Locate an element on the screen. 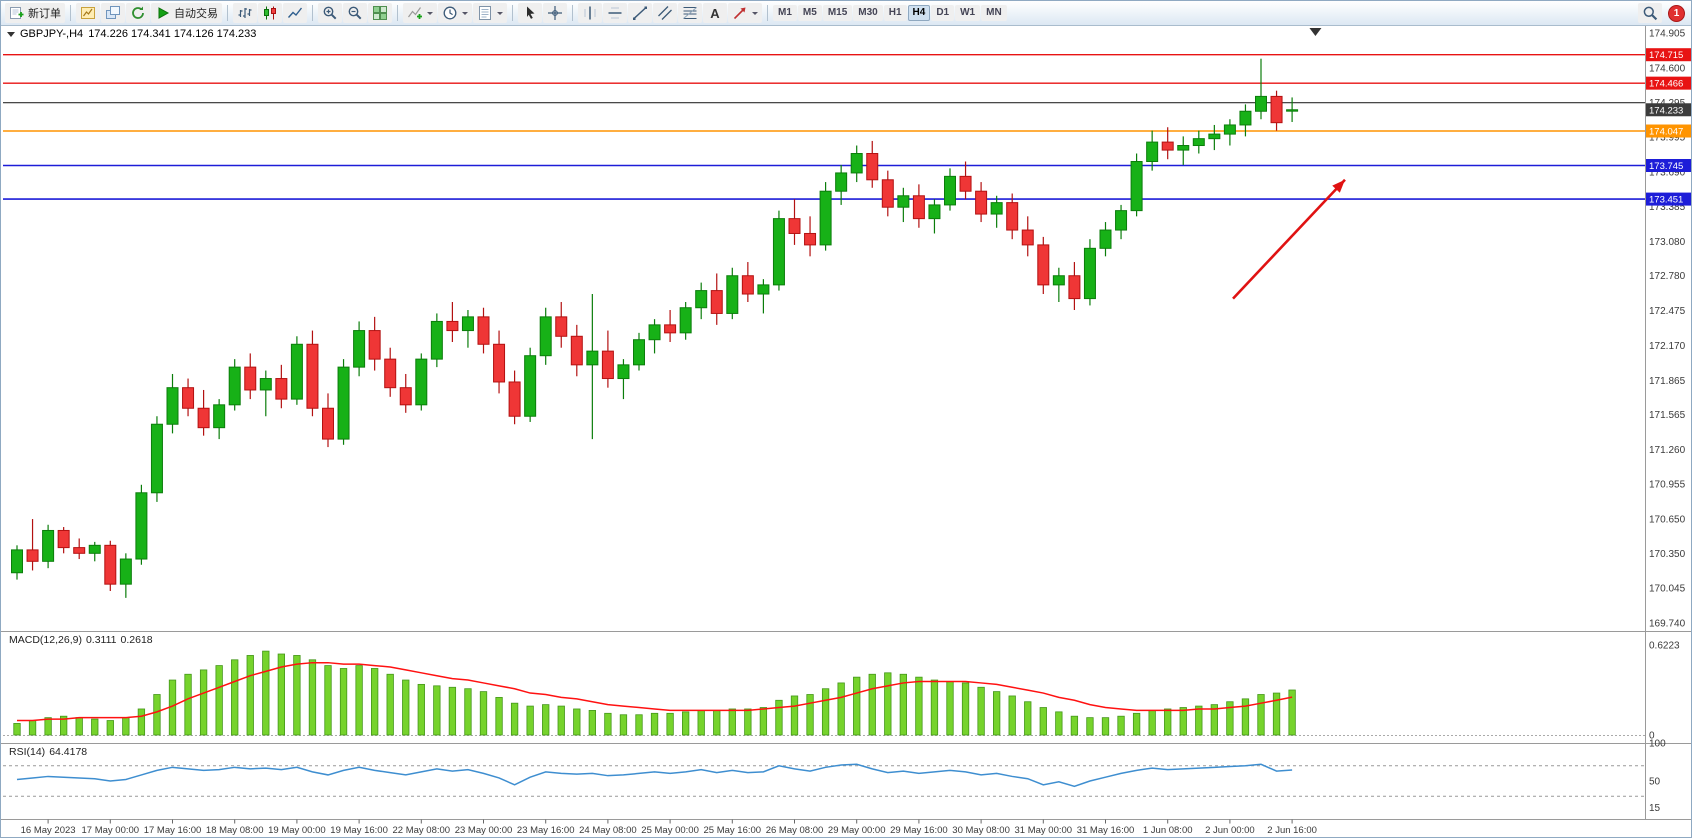 The image size is (1692, 838). equidistant-channel-button is located at coordinates (665, 13).